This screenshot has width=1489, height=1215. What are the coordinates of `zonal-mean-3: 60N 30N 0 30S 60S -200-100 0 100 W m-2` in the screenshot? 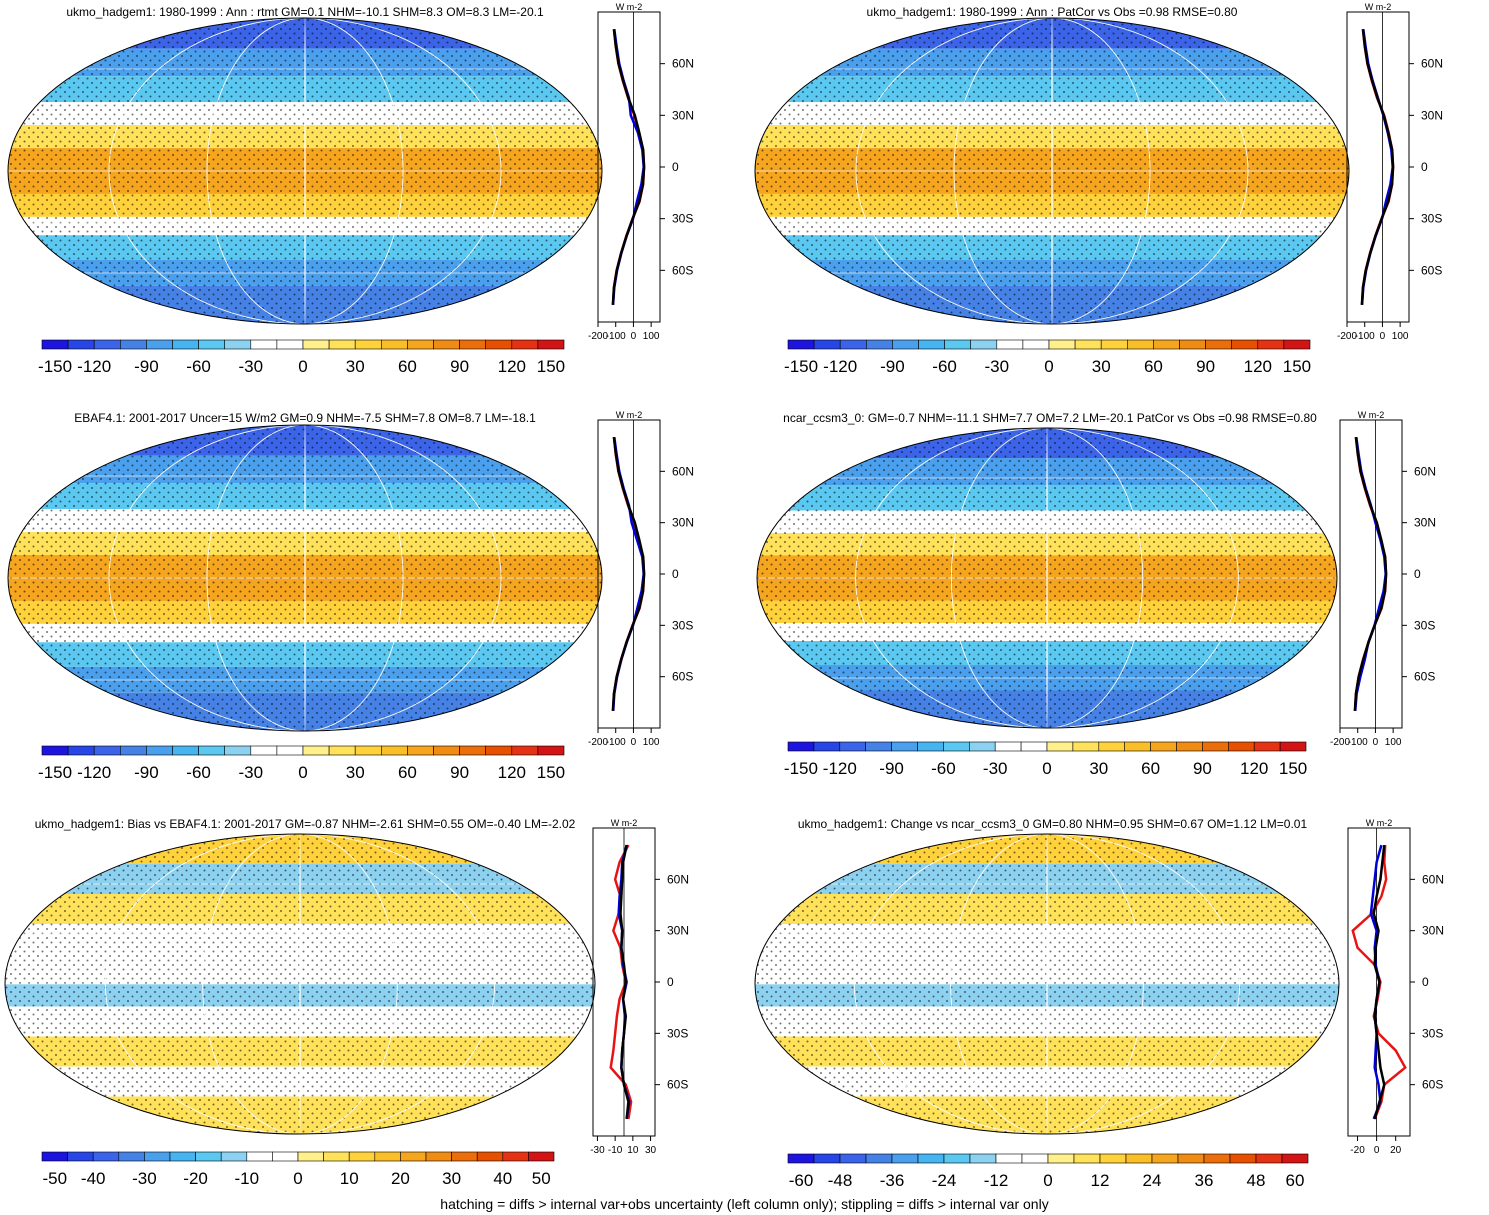 It's located at (1383, 579).